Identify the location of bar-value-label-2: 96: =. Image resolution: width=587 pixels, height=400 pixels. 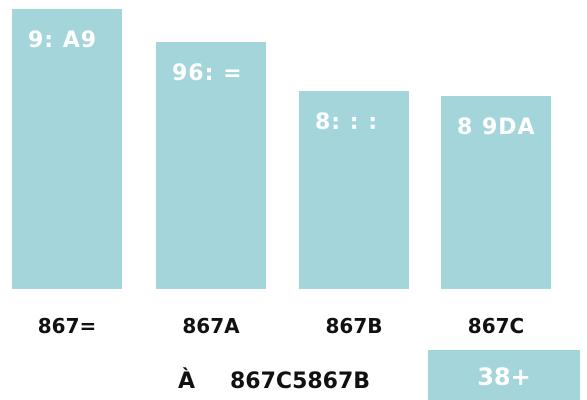
(207, 73).